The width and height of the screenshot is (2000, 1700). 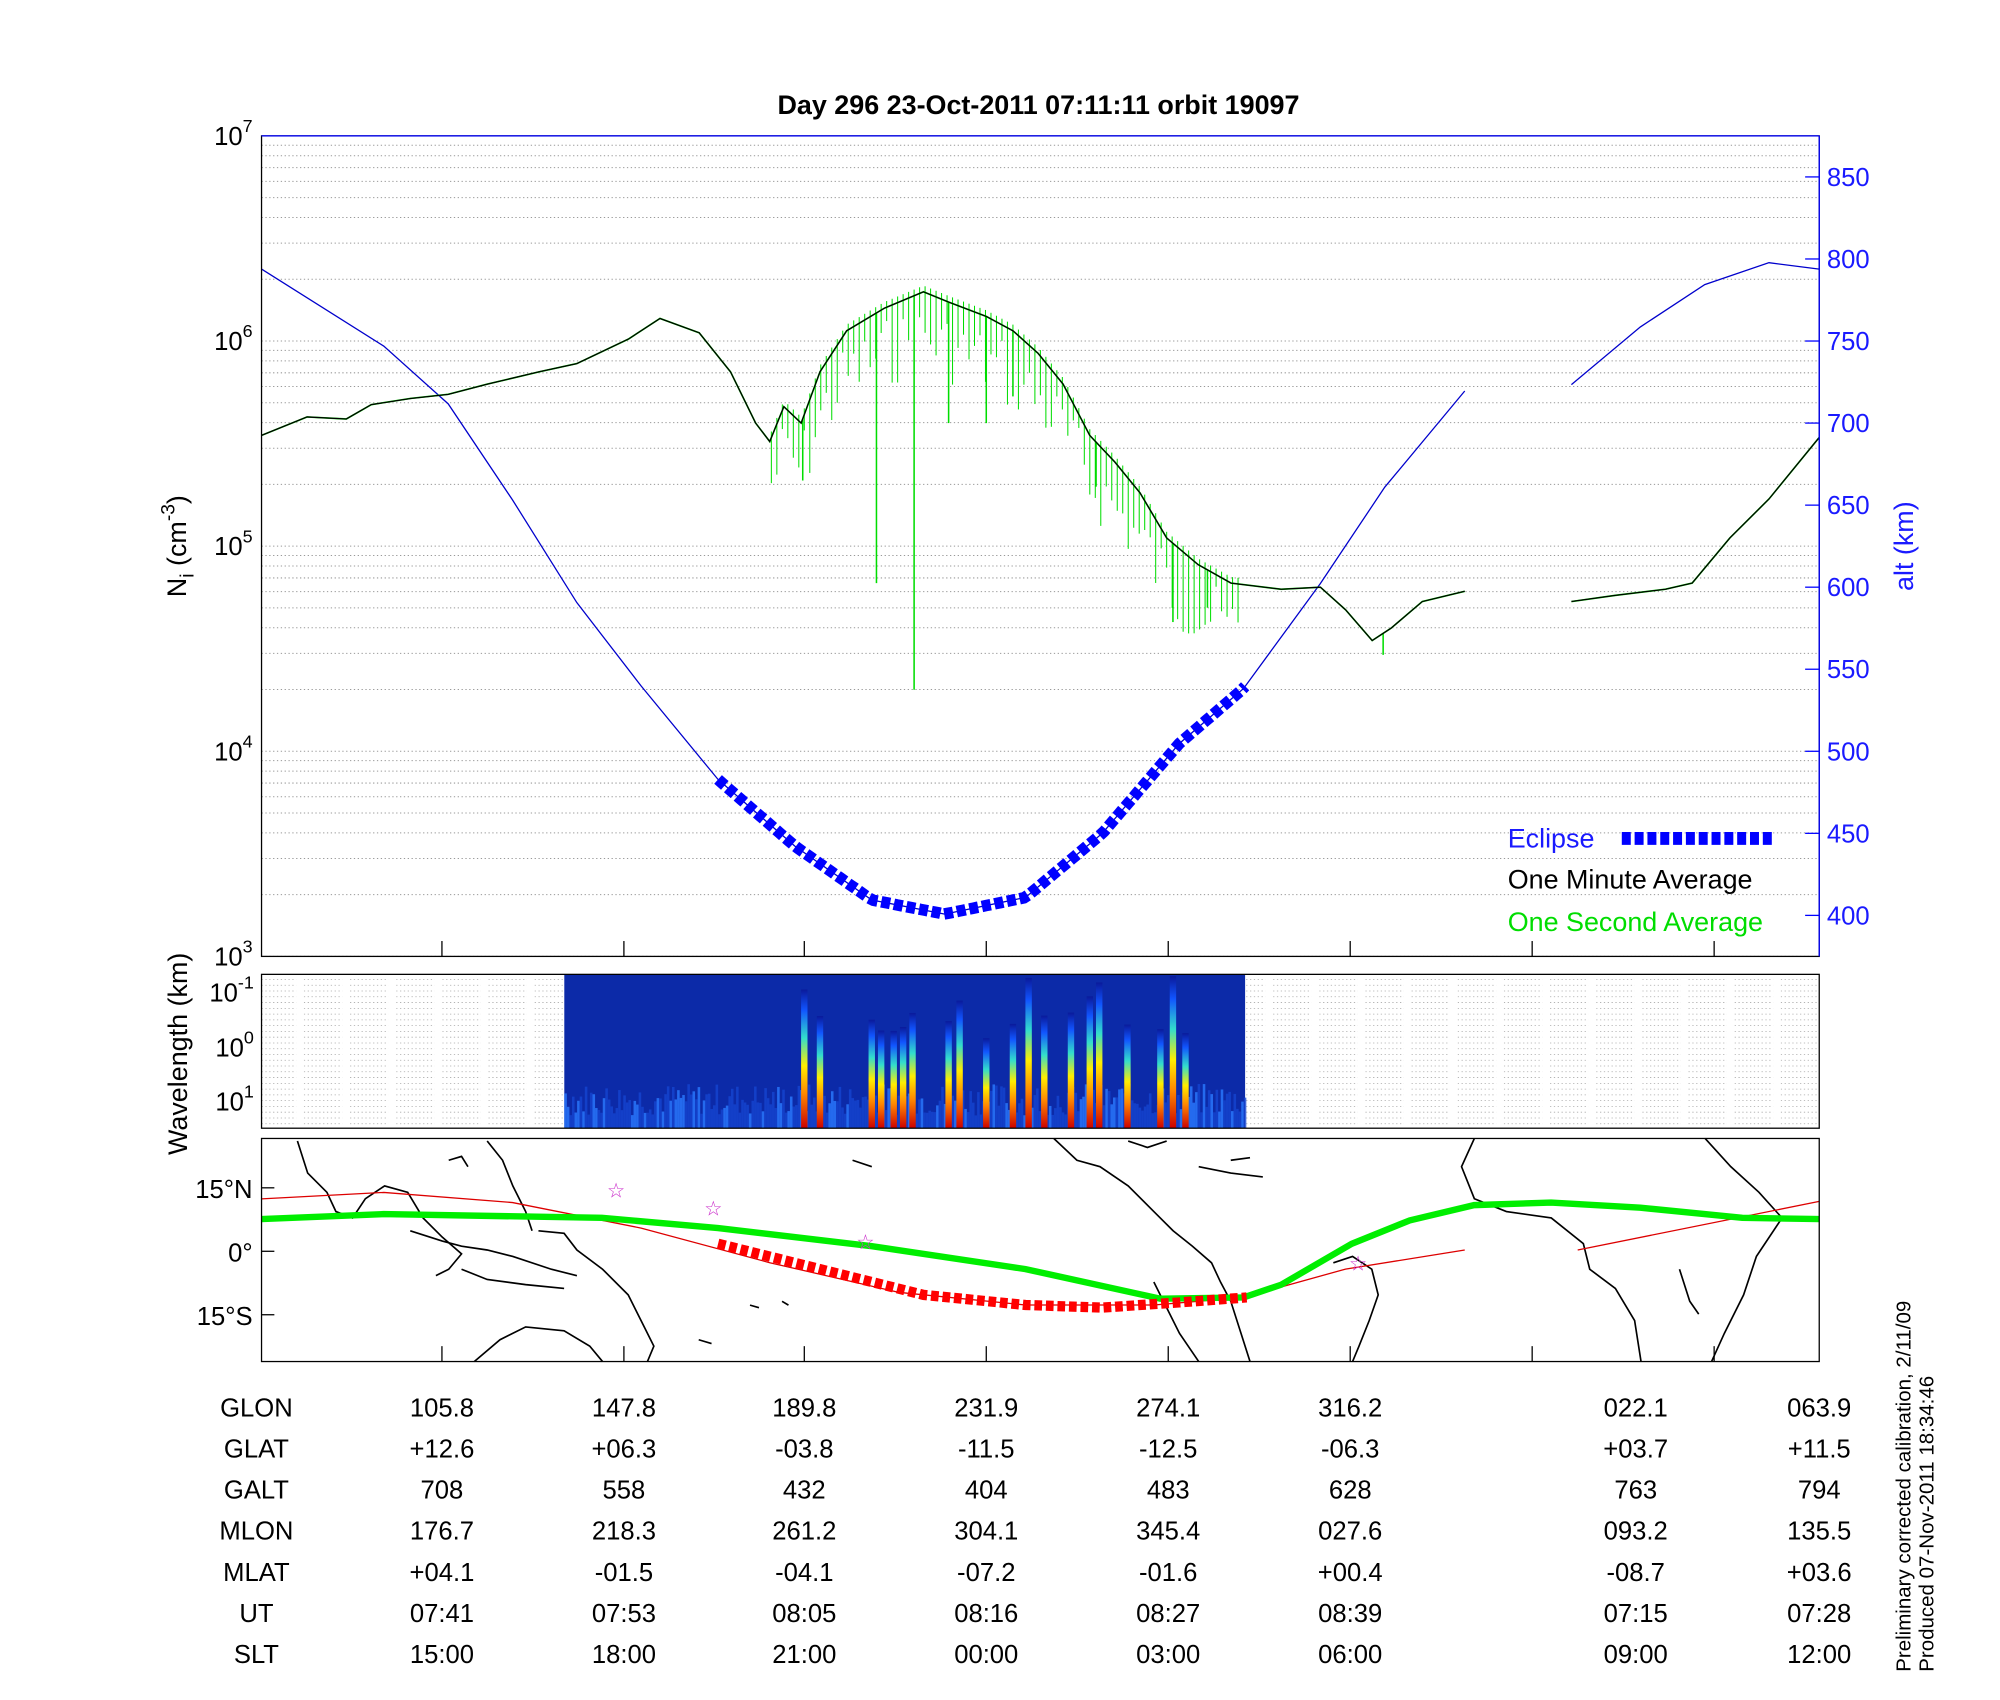 I want to click on y2-tick-label: 550, so click(x=1848, y=670).